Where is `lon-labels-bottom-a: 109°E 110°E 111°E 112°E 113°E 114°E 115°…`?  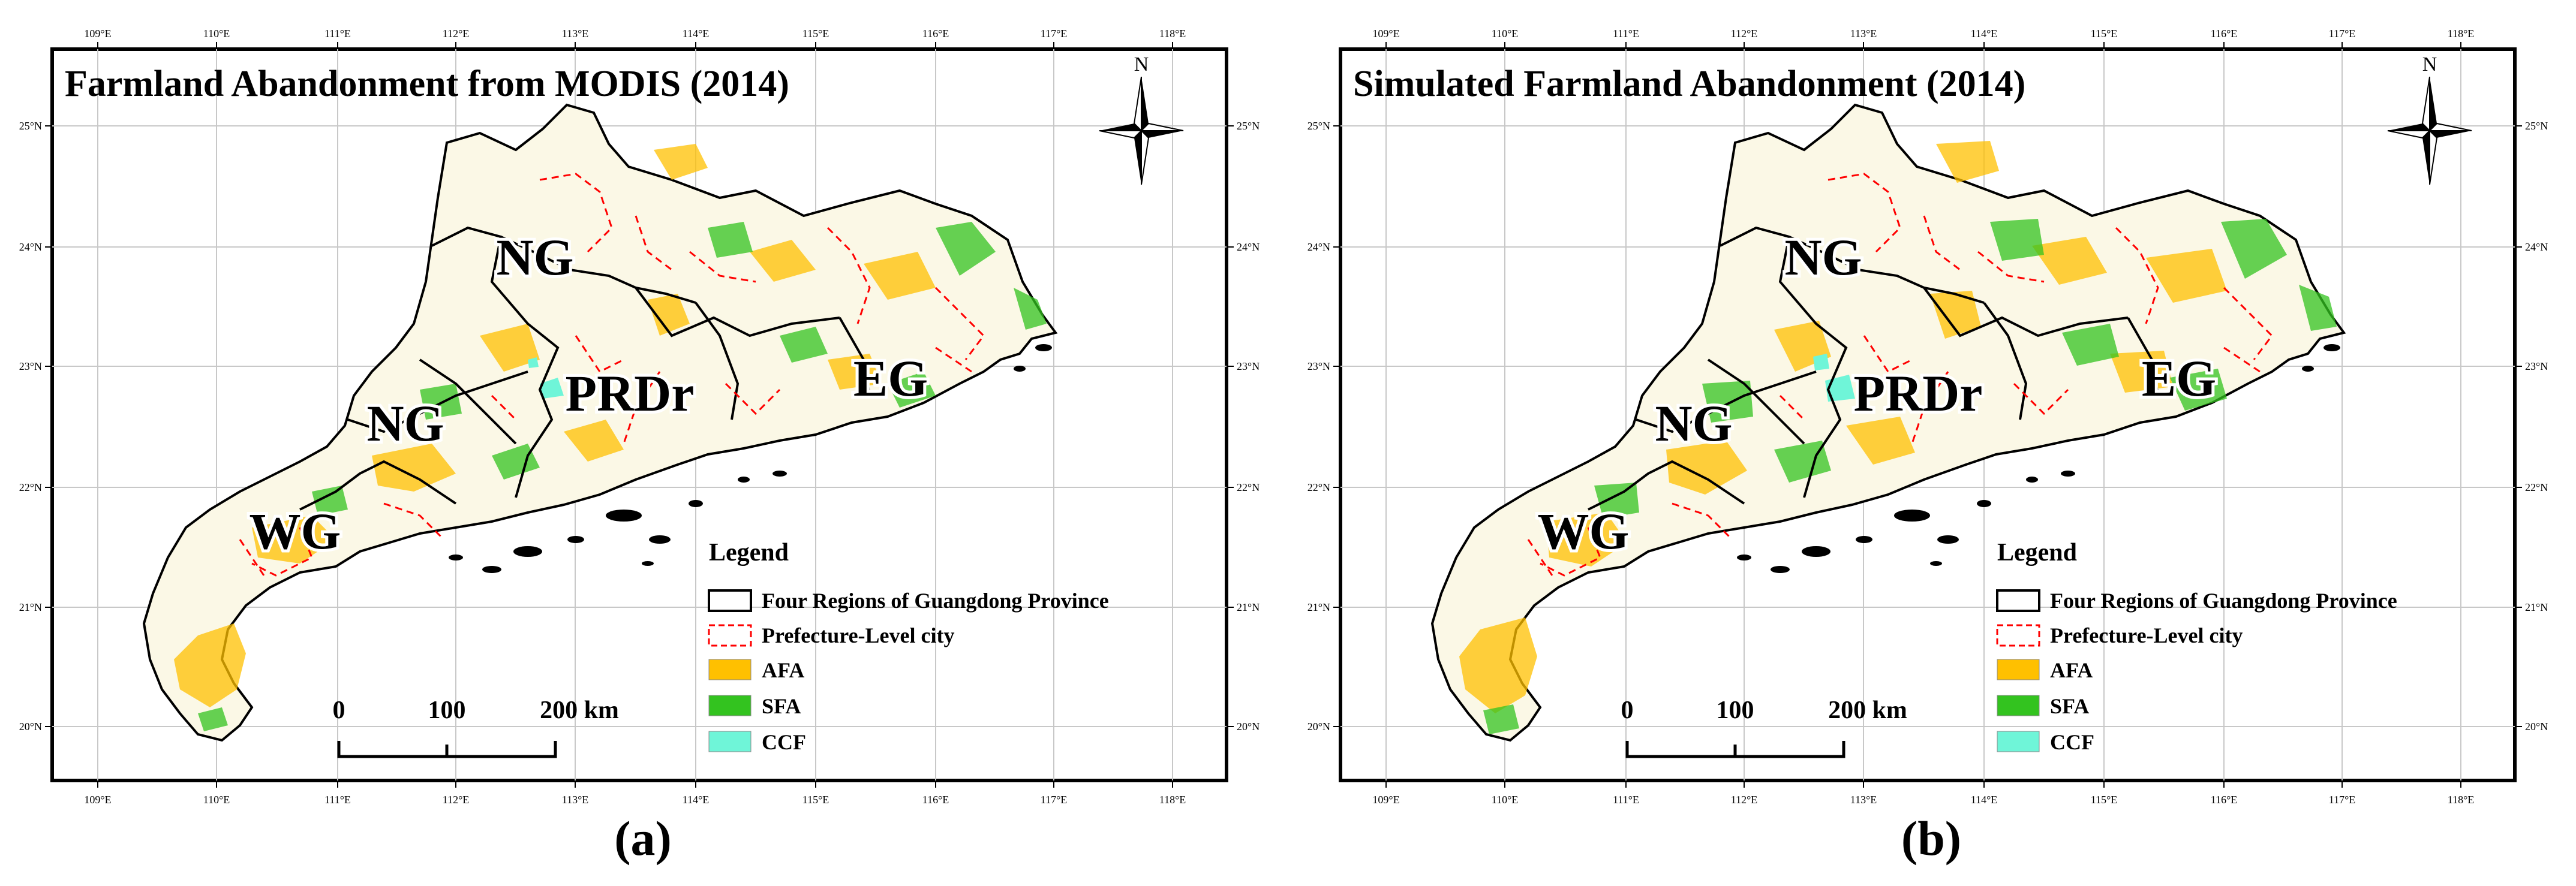
lon-labels-bottom-a: 109°E 110°E 111°E 112°E 113°E 114°E 115°… is located at coordinates (635, 800).